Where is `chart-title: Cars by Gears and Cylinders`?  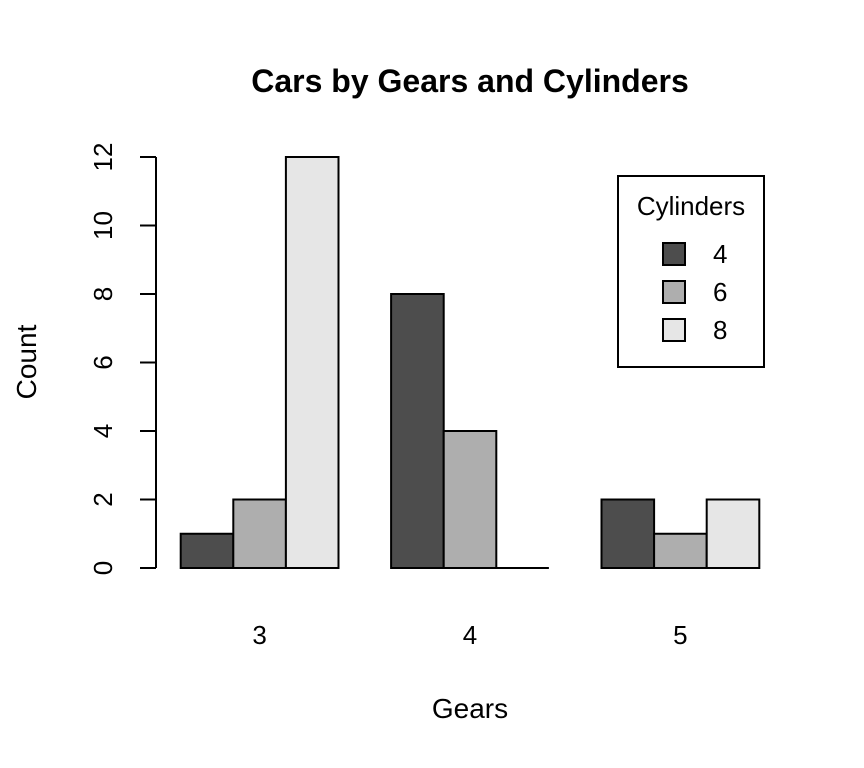
chart-title: Cars by Gears and Cylinders is located at coordinates (470, 81).